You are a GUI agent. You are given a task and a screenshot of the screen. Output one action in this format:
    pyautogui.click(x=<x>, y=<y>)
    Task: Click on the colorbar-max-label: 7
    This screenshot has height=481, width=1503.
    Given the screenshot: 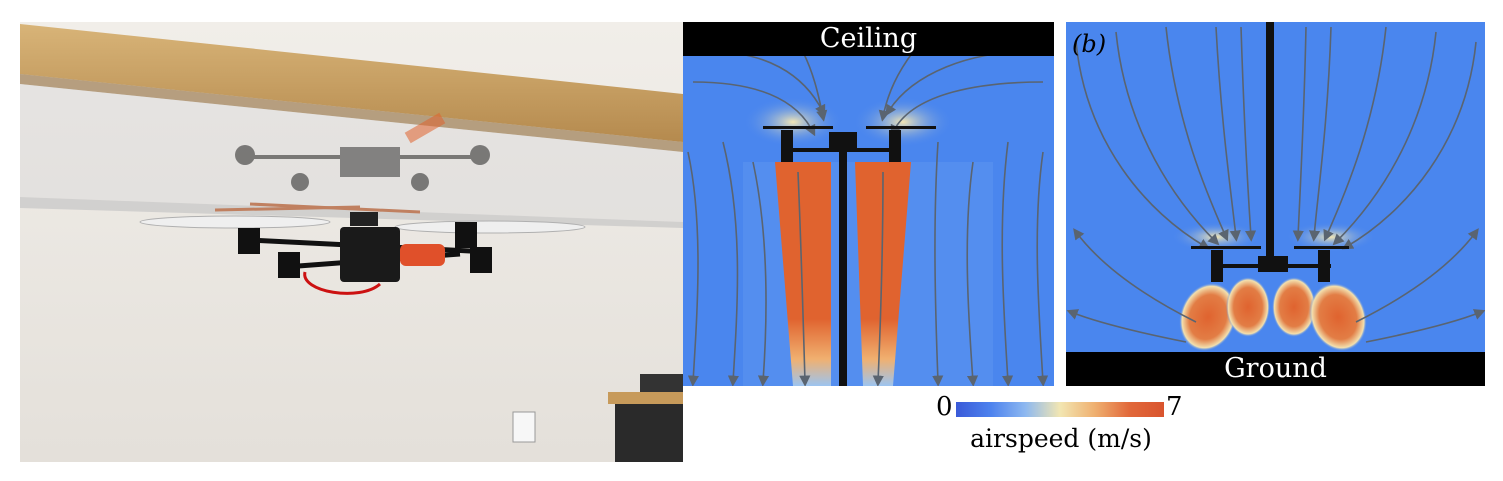 What is the action you would take?
    pyautogui.click(x=1174, y=407)
    